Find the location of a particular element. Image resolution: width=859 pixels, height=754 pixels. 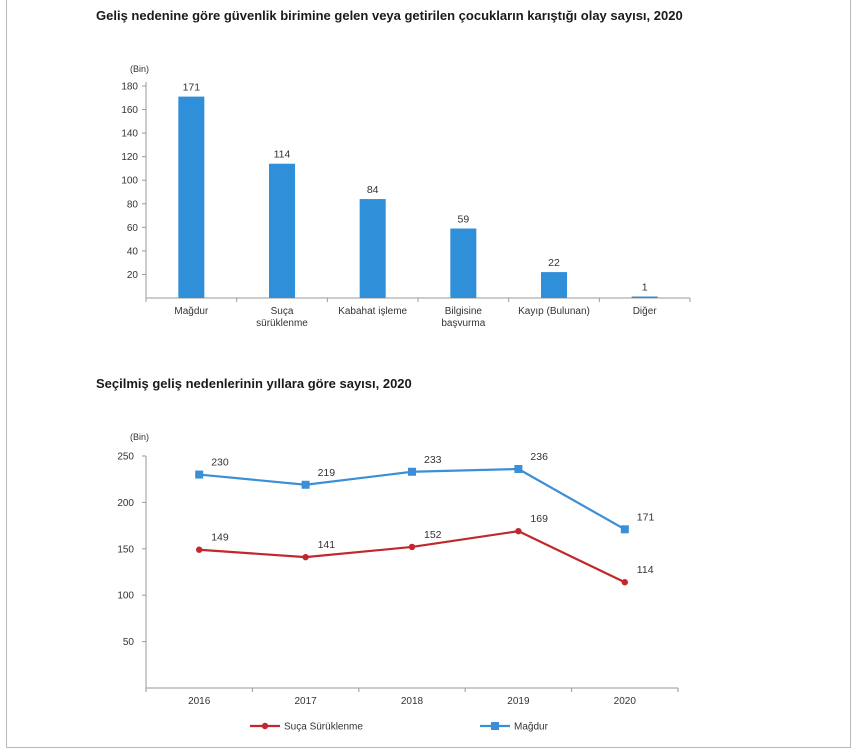

x-category-label: Kabahat işleme is located at coordinates (372, 311).